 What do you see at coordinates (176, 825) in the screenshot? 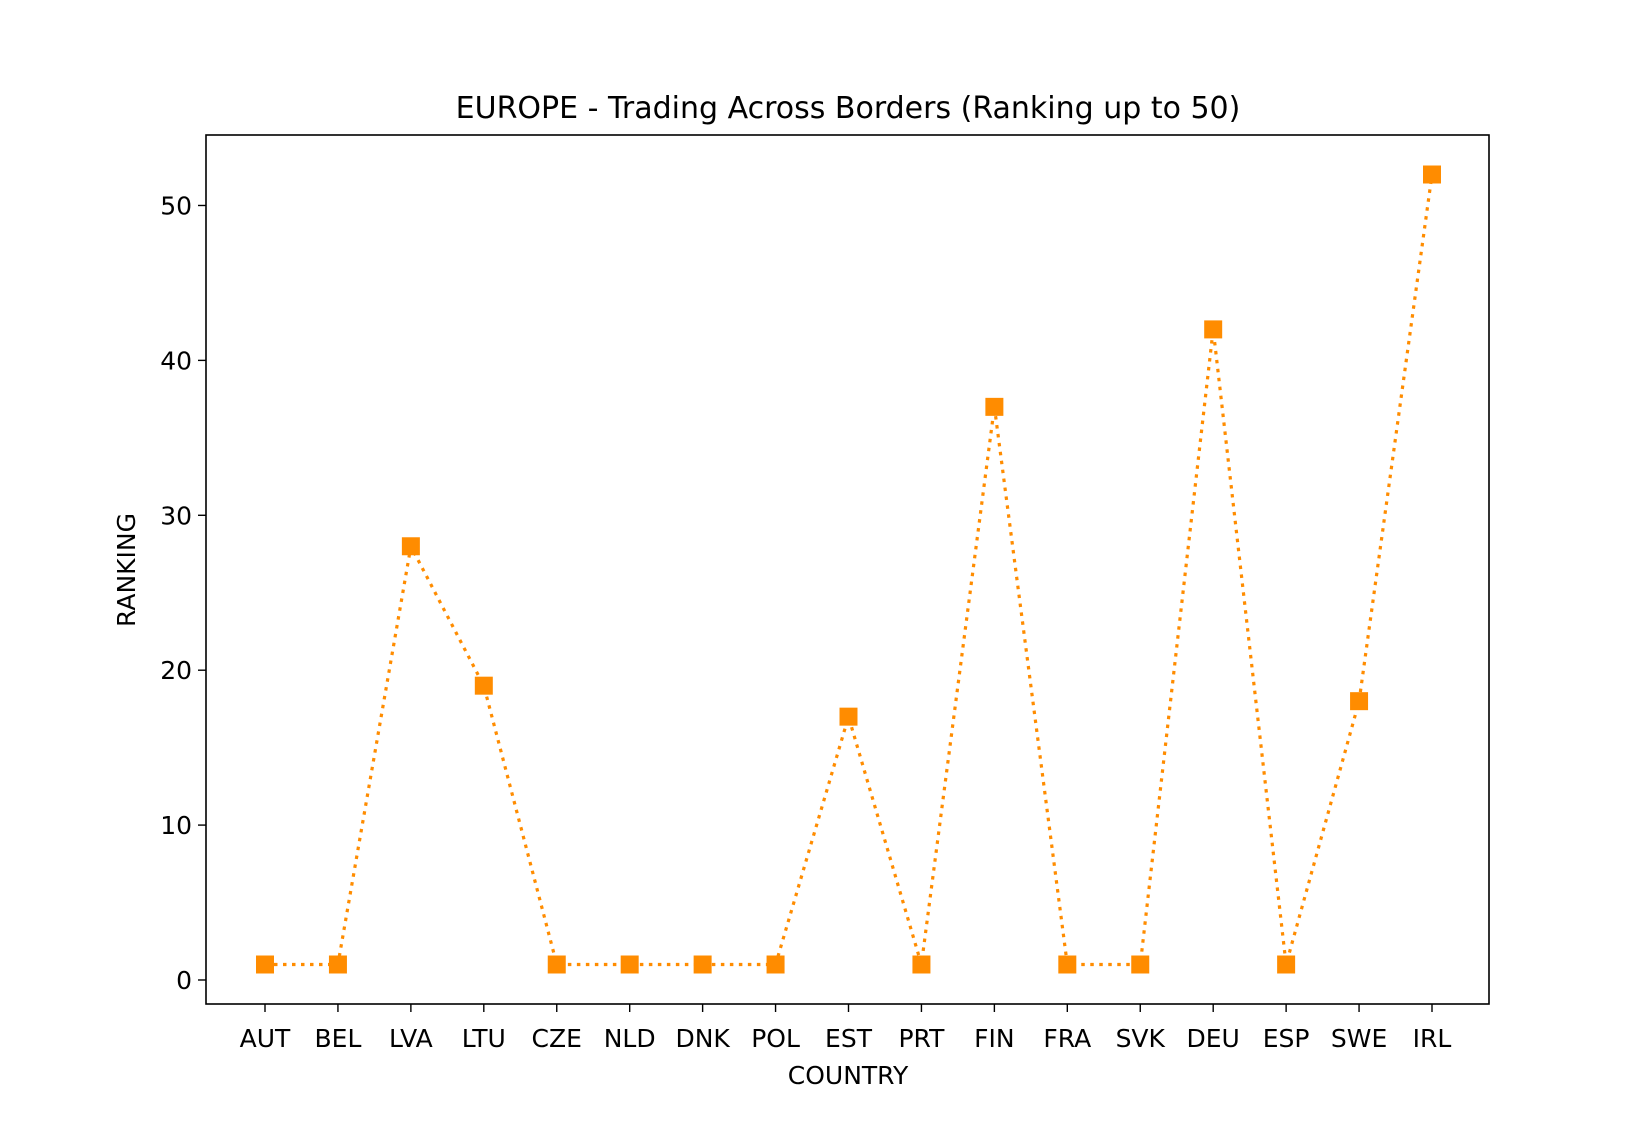
I see `y-tick-label: 10` at bounding box center [176, 825].